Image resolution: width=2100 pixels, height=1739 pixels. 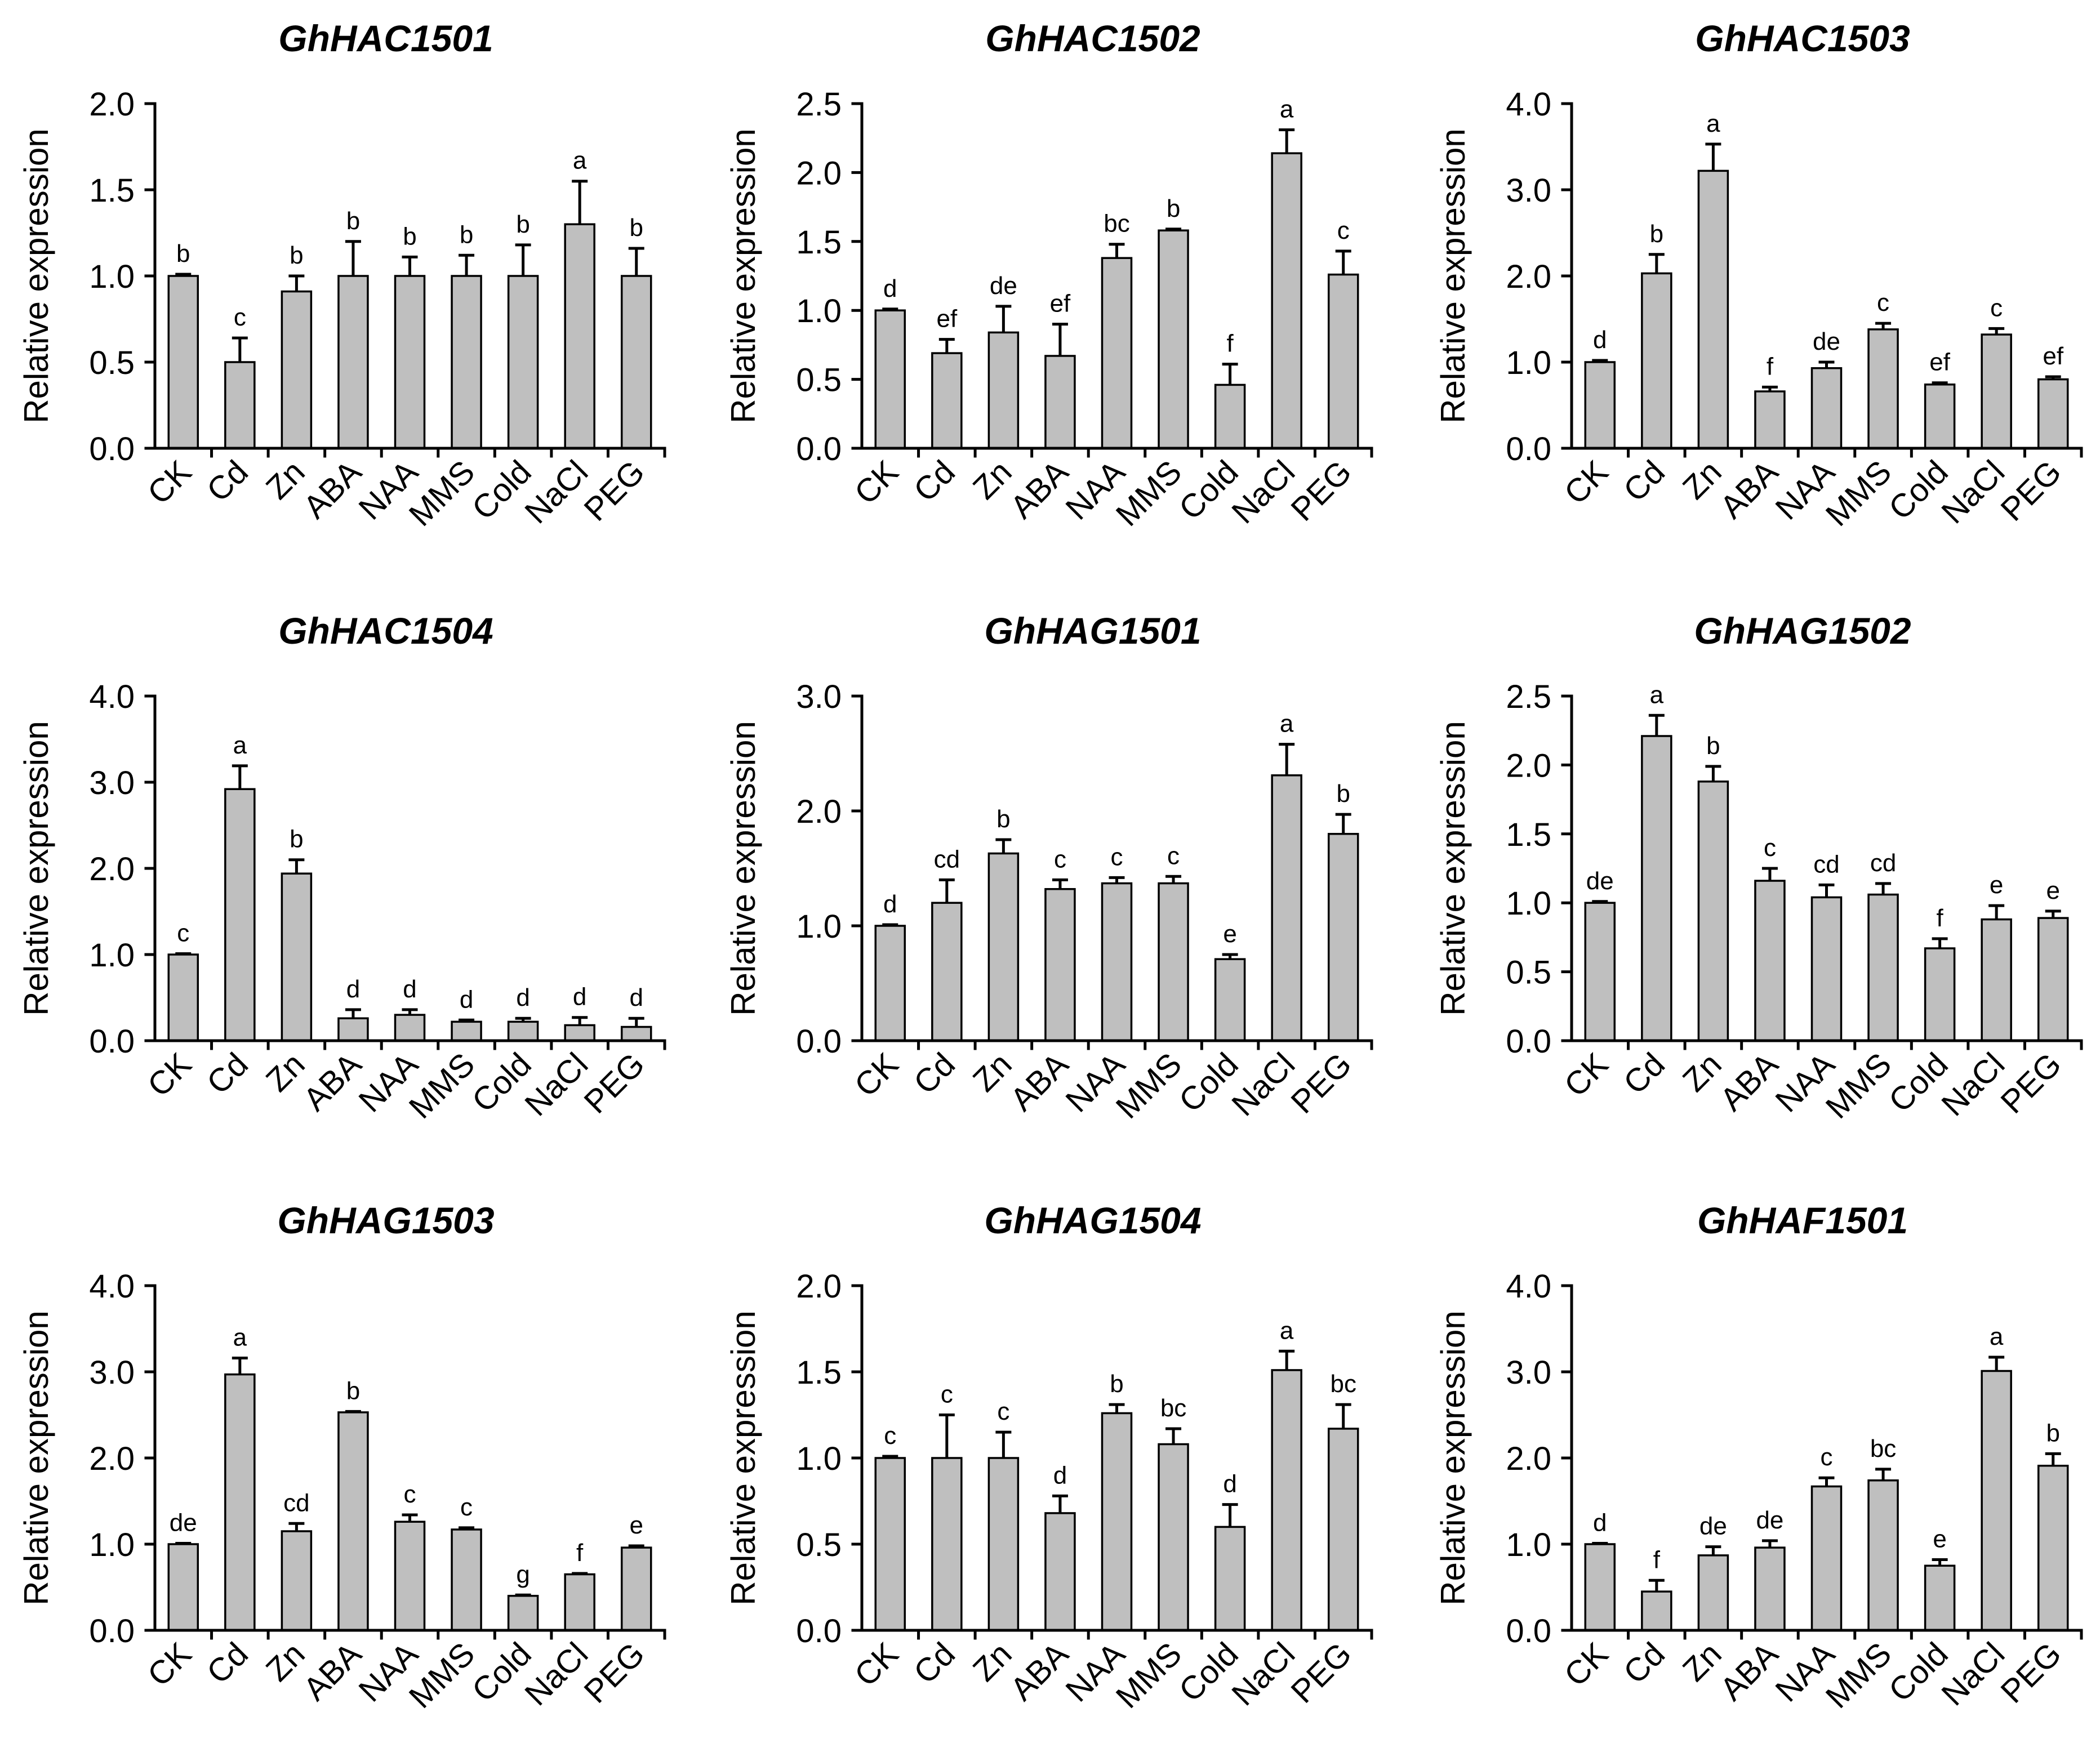 I want to click on significance-letter-aba: f, so click(x=1770, y=366).